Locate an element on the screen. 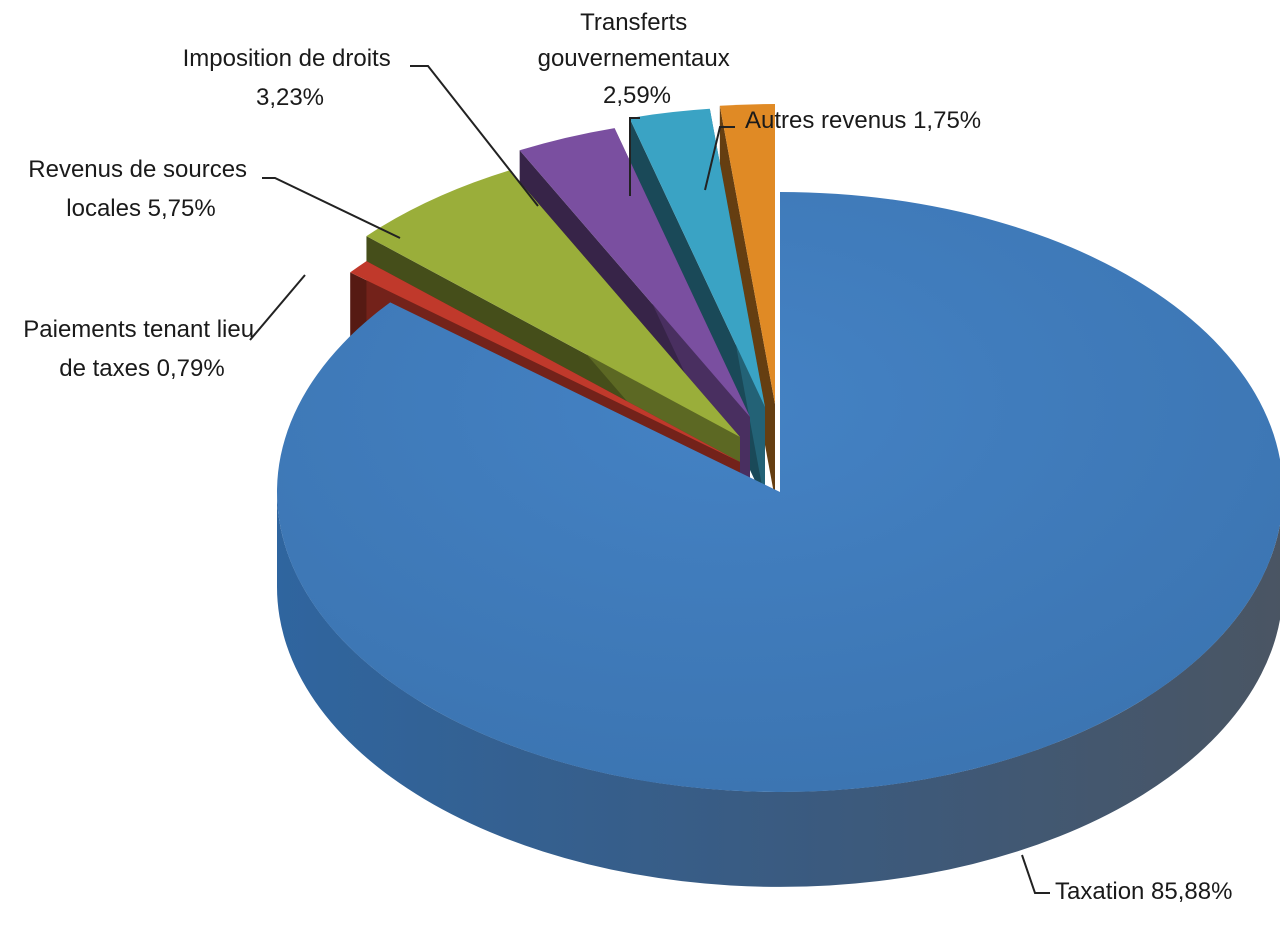  label-taxation: Taxation 85,88% is located at coordinates (1143, 891).